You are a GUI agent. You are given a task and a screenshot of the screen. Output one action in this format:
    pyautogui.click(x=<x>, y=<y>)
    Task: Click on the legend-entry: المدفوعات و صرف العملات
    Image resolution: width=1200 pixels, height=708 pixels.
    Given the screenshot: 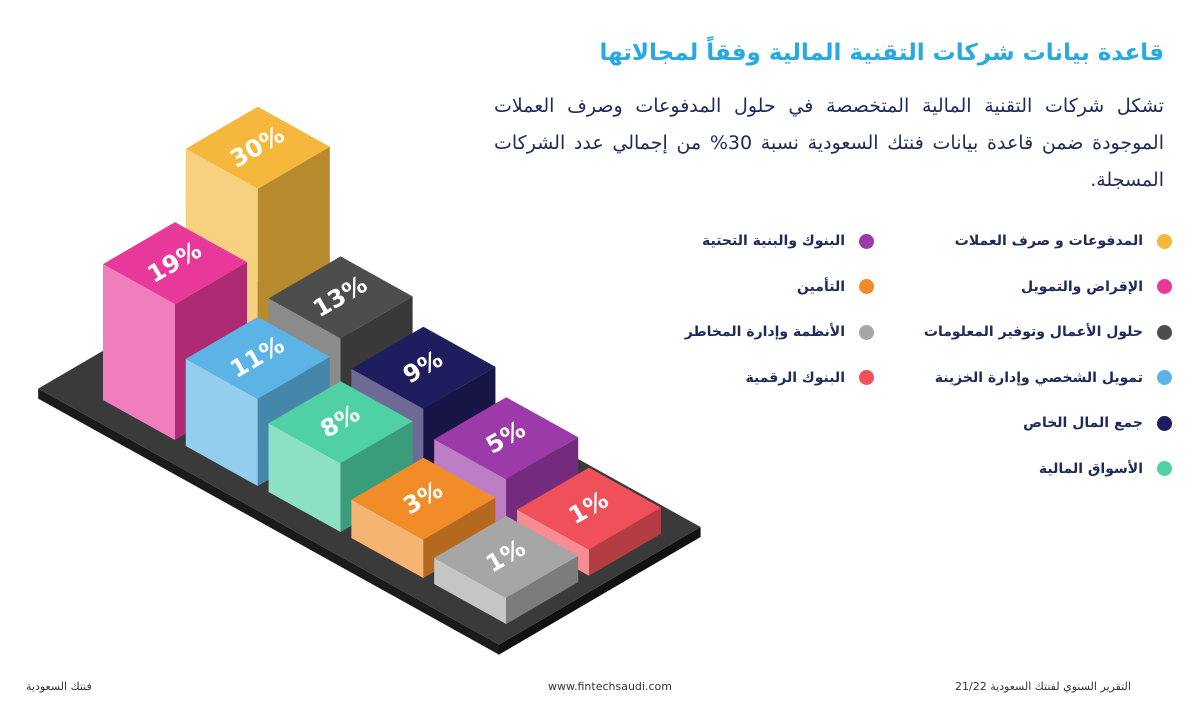 What is the action you would take?
    pyautogui.click(x=1063, y=241)
    